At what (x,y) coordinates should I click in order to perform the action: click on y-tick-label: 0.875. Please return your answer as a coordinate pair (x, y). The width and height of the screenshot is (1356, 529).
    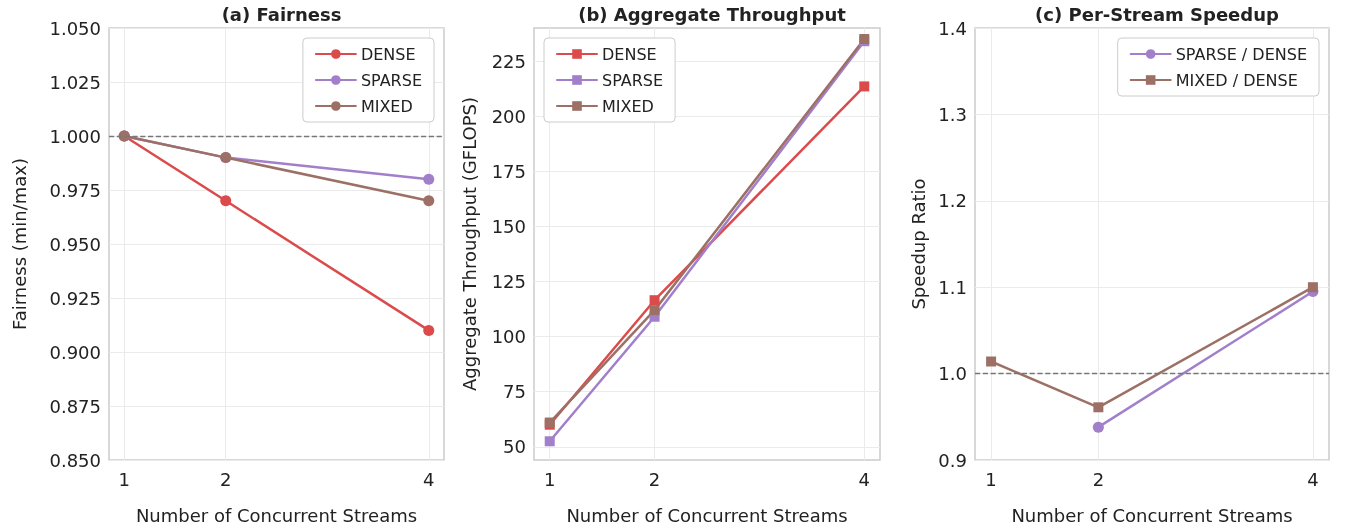
    Looking at the image, I should click on (75, 406).